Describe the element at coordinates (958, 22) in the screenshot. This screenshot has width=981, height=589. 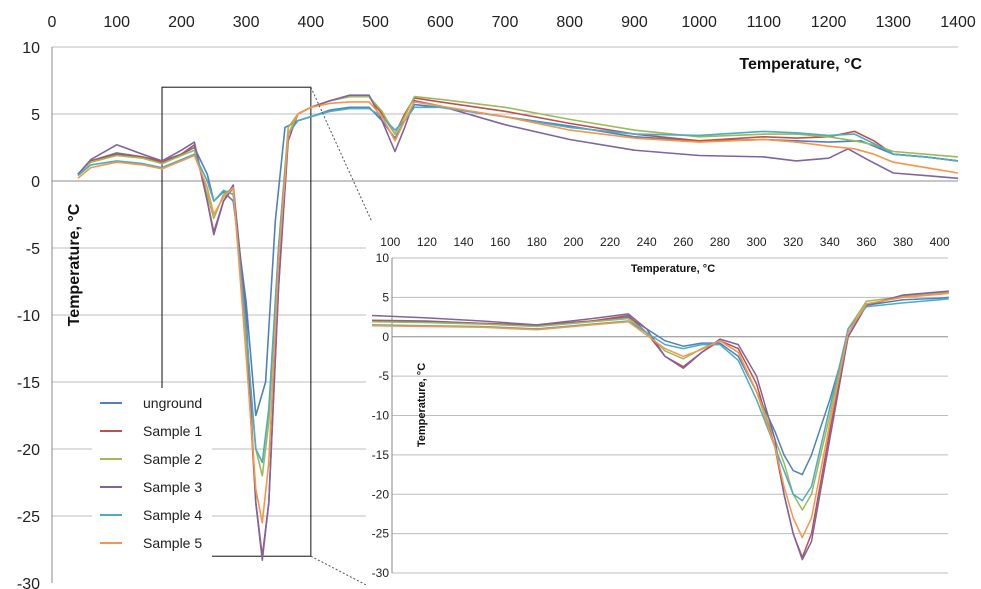
I see `main-x-tick-label: 1400` at that location.